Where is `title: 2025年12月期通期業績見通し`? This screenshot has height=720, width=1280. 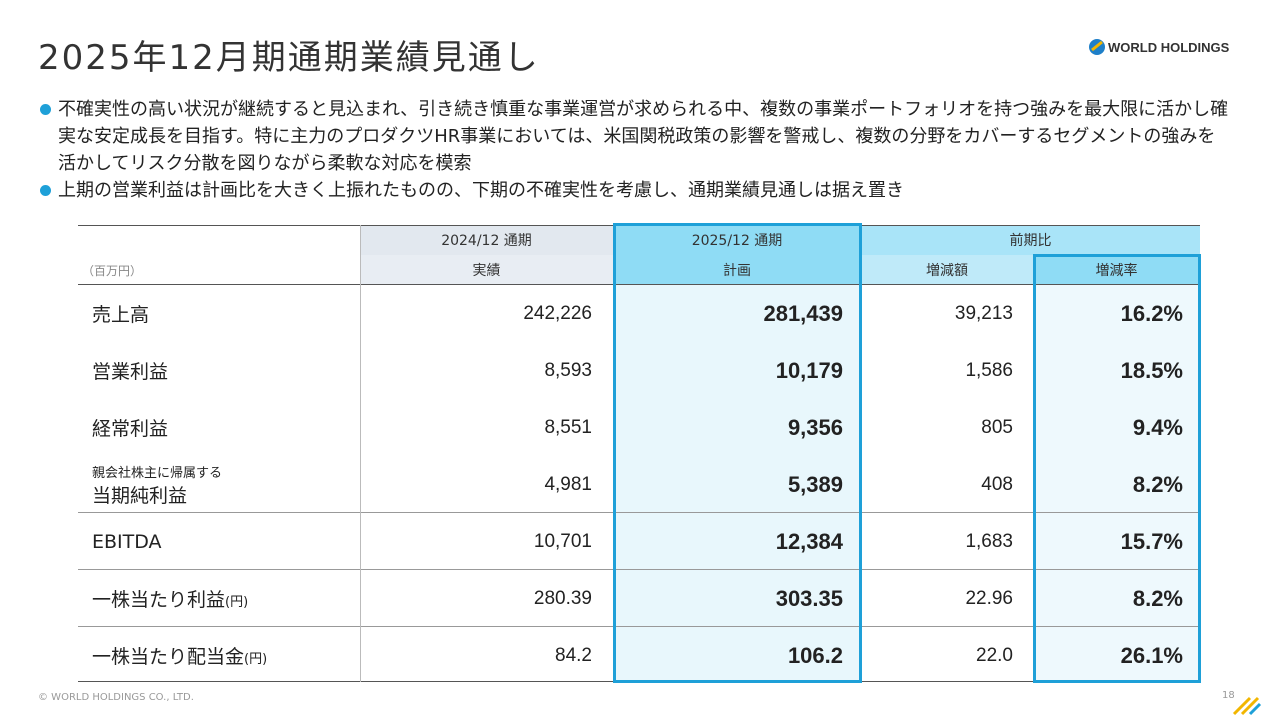 title: 2025年12月期通期業績見通し is located at coordinates (289, 58).